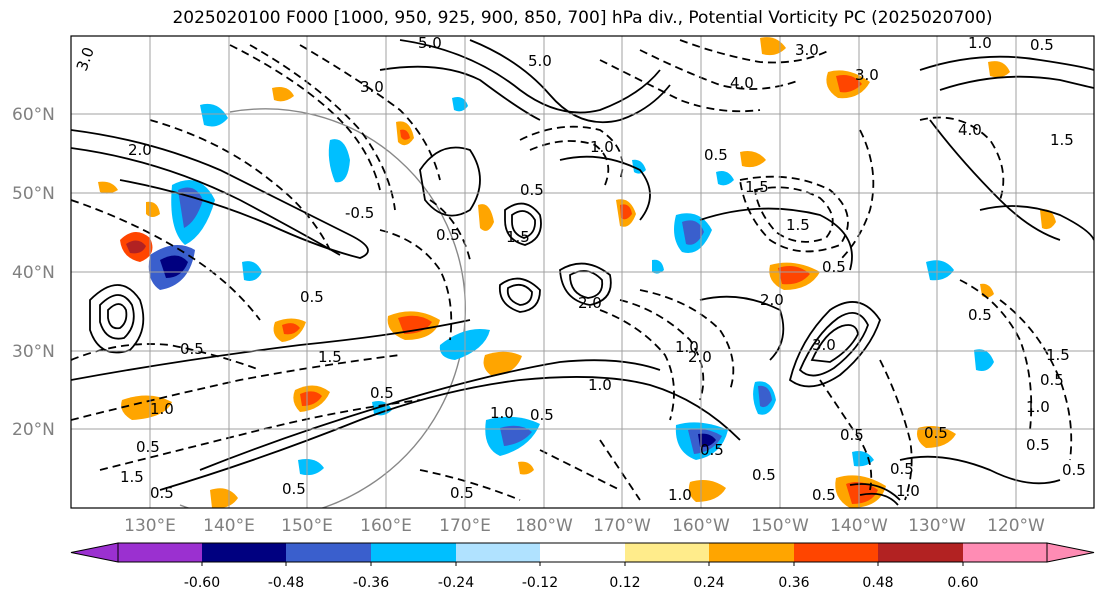 Image resolution: width=1105 pixels, height=601 pixels. I want to click on colorbar-tick: -0.60, so click(202, 583).